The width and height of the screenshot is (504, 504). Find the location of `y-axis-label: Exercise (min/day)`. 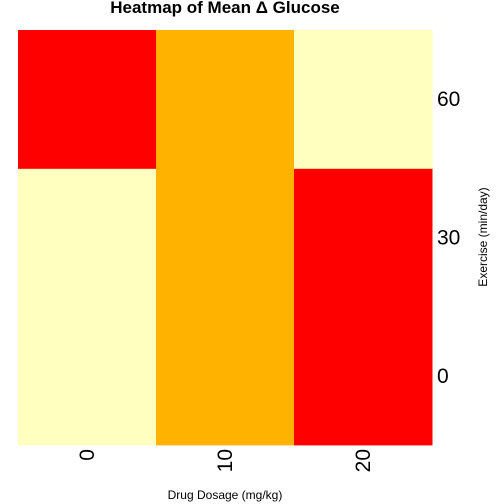

y-axis-label: Exercise (min/day) is located at coordinates (483, 236).